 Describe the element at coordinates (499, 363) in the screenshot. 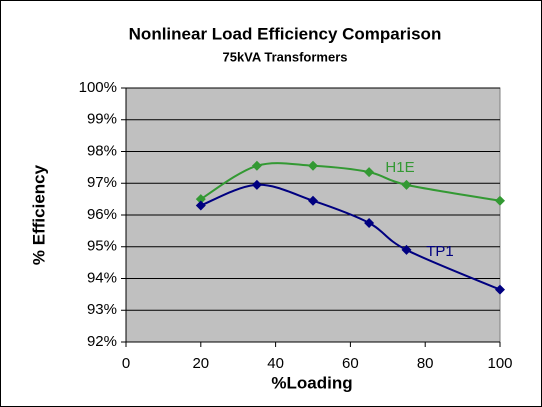

I see `x-tick-label: 100` at that location.